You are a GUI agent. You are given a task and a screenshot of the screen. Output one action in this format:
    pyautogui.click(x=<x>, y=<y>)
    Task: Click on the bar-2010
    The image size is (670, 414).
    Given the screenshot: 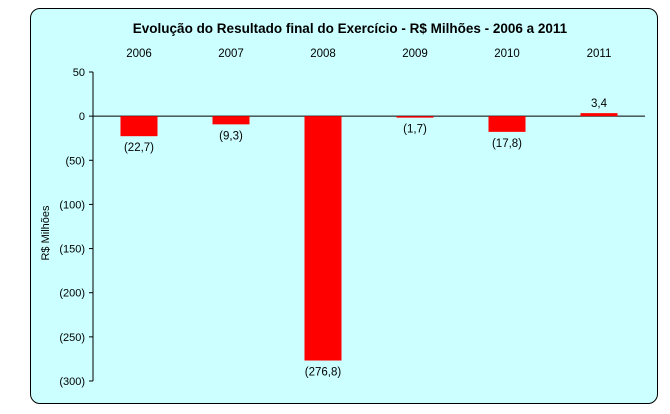 What is the action you would take?
    pyautogui.click(x=507, y=124)
    